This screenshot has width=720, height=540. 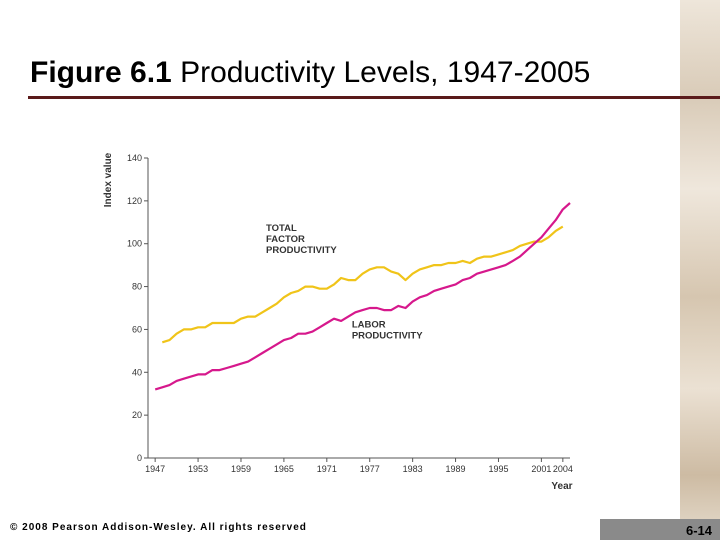 I want to click on y-tick-label: 60, so click(x=137, y=329).